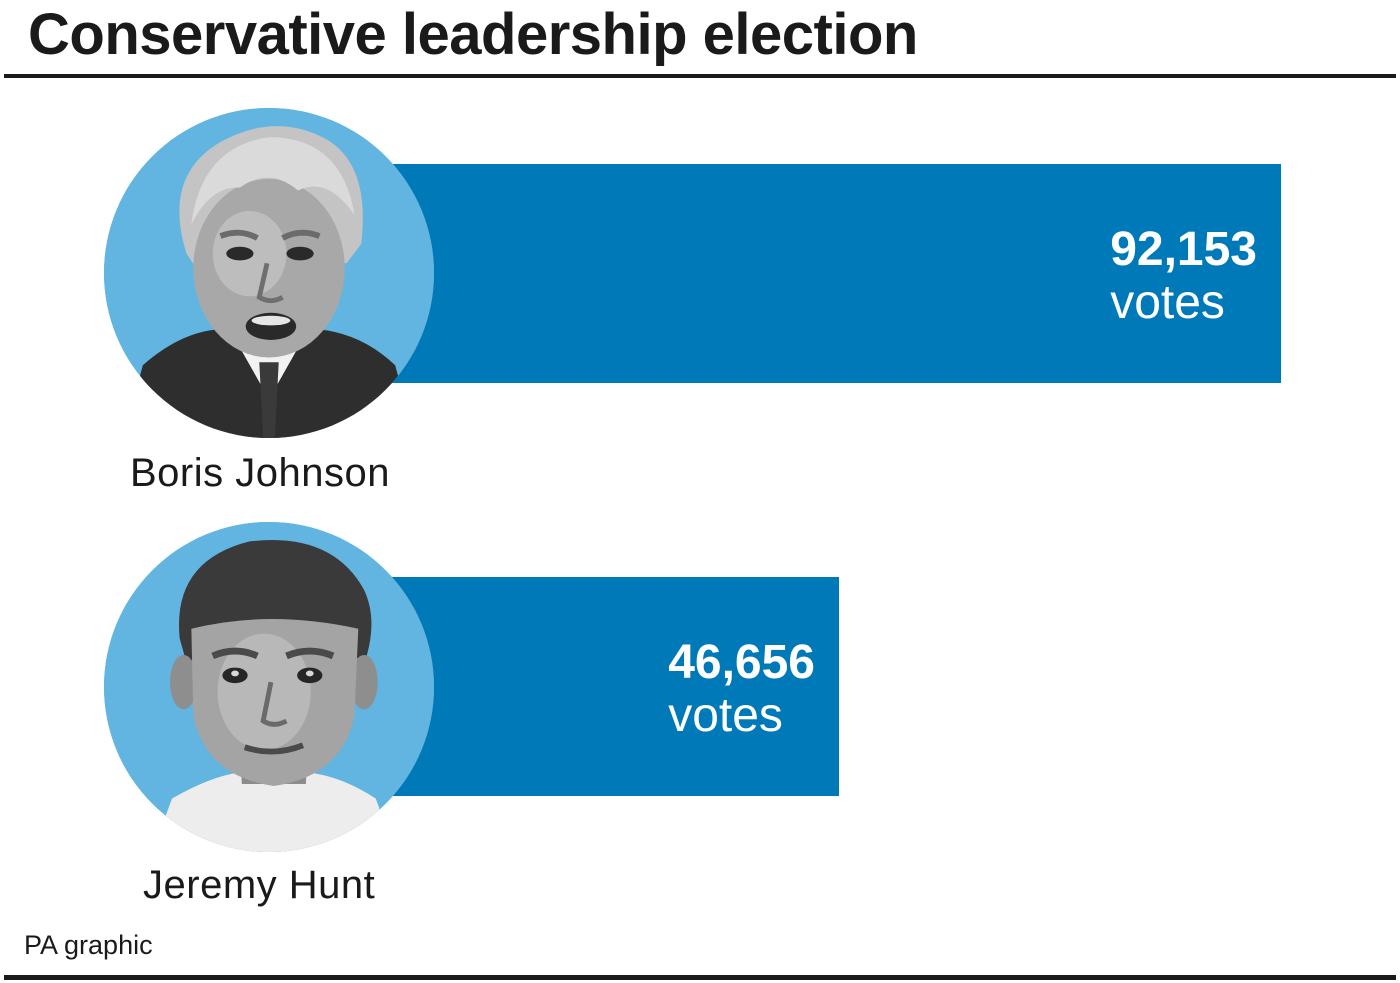  I want to click on candidate-name: Boris Johnson, so click(260, 473).